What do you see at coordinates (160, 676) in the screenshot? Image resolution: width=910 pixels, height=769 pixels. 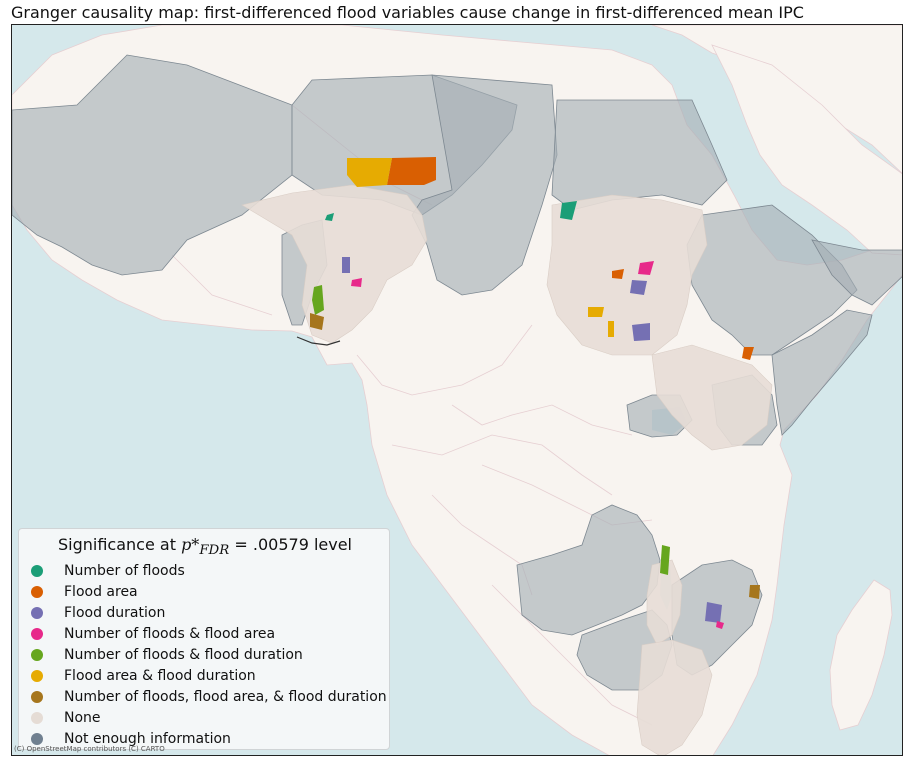 I see `legend-label: Flood area & flood duration` at bounding box center [160, 676].